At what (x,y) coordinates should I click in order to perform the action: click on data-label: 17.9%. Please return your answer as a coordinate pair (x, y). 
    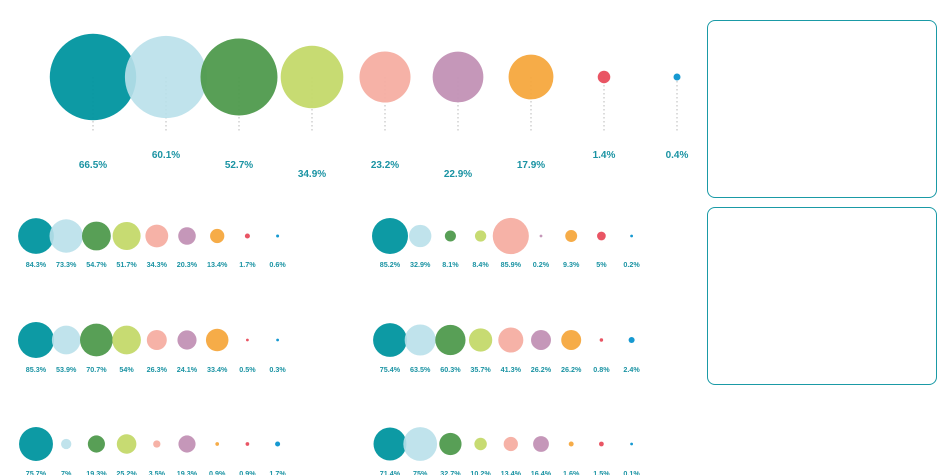
    Looking at the image, I should click on (531, 165).